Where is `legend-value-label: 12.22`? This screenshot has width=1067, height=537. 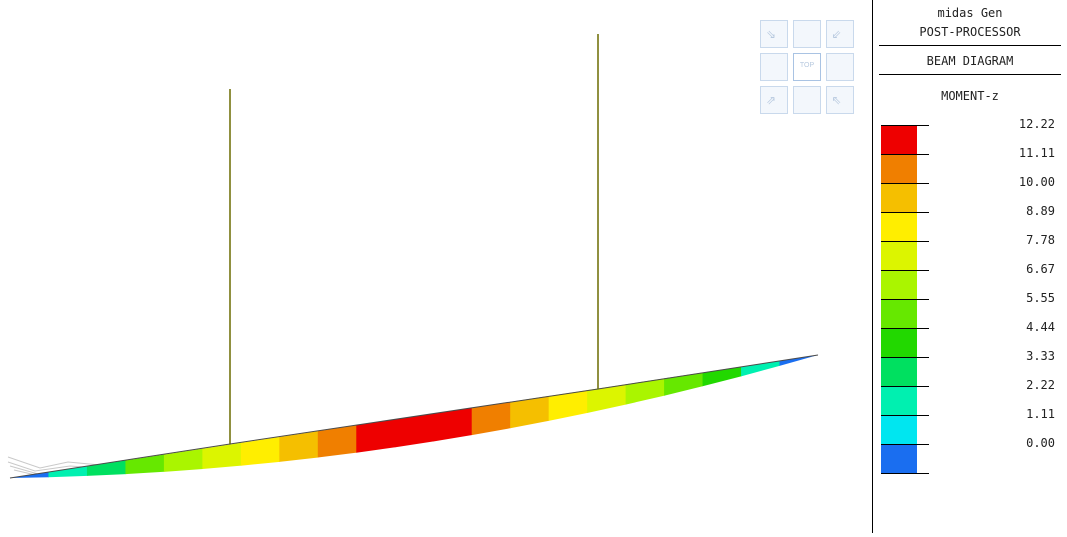
legend-value-label: 12.22 is located at coordinates (1036, 124).